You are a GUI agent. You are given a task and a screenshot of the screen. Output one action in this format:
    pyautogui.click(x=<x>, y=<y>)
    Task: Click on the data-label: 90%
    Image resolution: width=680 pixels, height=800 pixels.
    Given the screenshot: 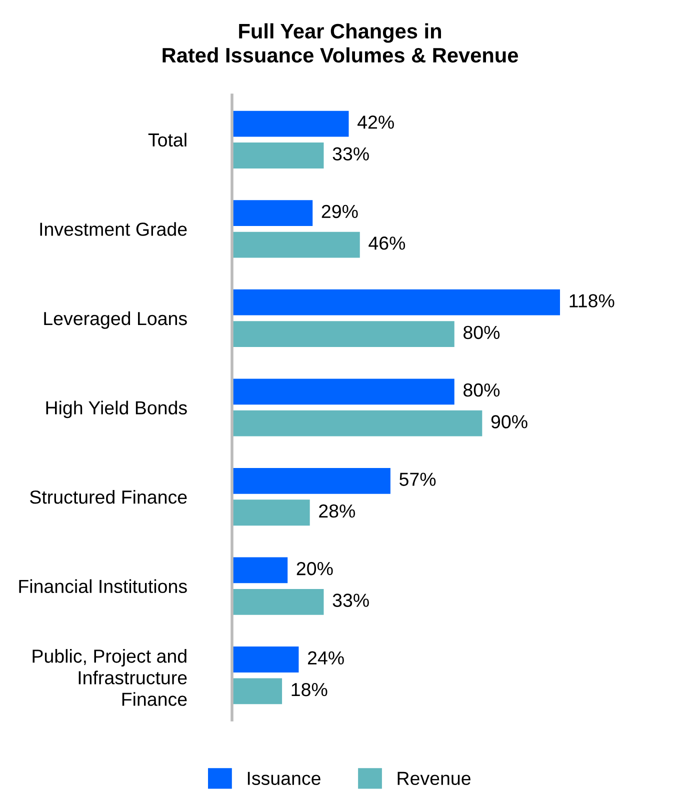 What is the action you would take?
    pyautogui.click(x=509, y=421)
    